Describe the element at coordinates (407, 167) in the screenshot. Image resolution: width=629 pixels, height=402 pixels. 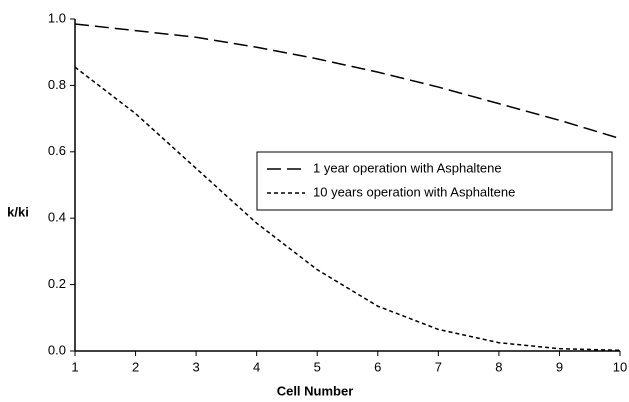
I see `legend-label: 1 year operation with Asphaltene` at that location.